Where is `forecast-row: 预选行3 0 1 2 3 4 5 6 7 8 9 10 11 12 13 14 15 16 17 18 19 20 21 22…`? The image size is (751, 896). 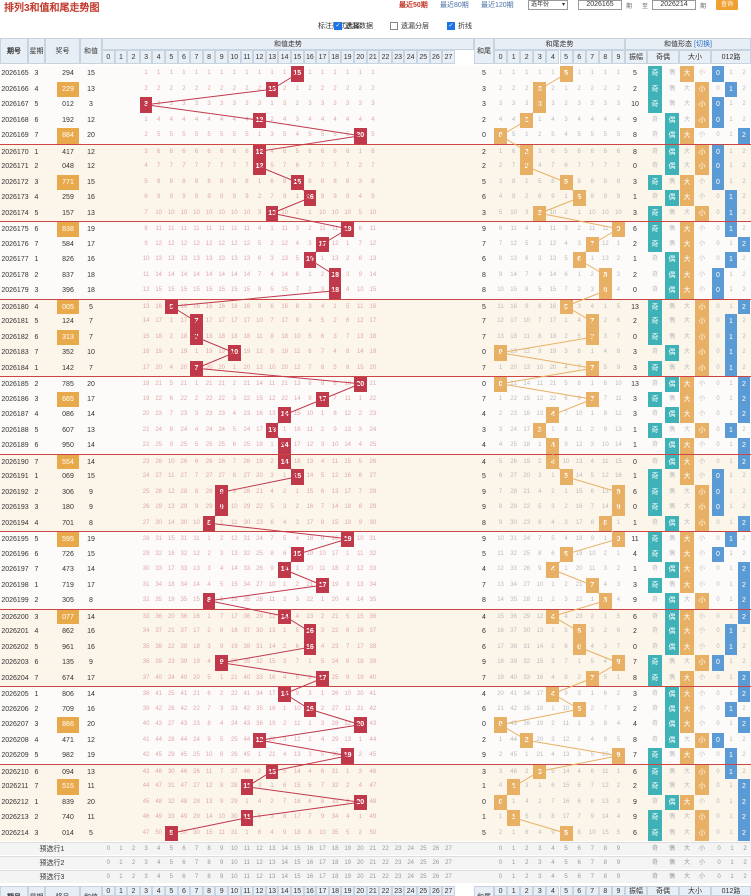 forecast-row: 预选行3 0 1 2 3 4 5 6 7 8 9 10 11 12 13 14 15 16 17 18 19 20 21 22… is located at coordinates (375, 876).